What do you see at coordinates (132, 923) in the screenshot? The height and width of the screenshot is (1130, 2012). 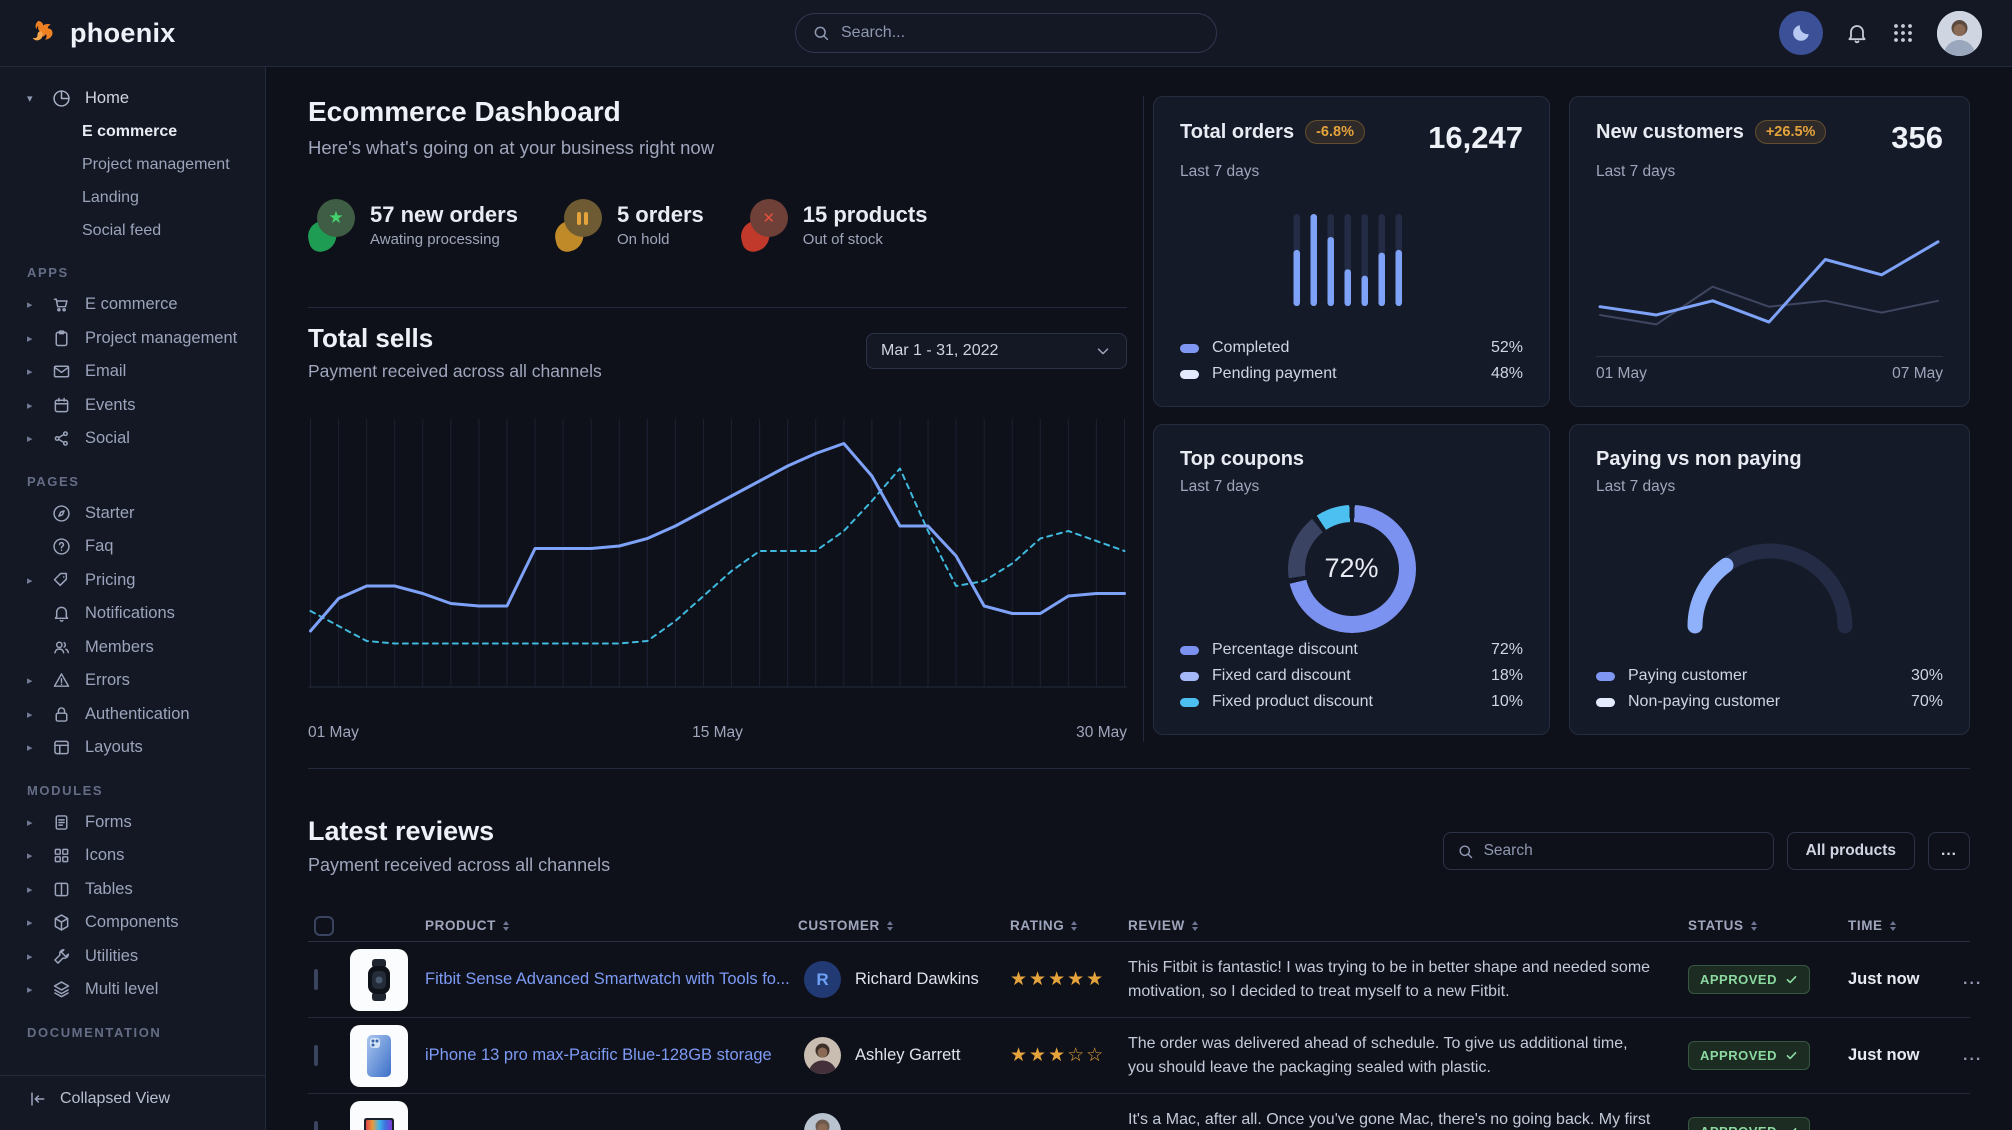 I see `sidebar-item-components: ▸ Components` at bounding box center [132, 923].